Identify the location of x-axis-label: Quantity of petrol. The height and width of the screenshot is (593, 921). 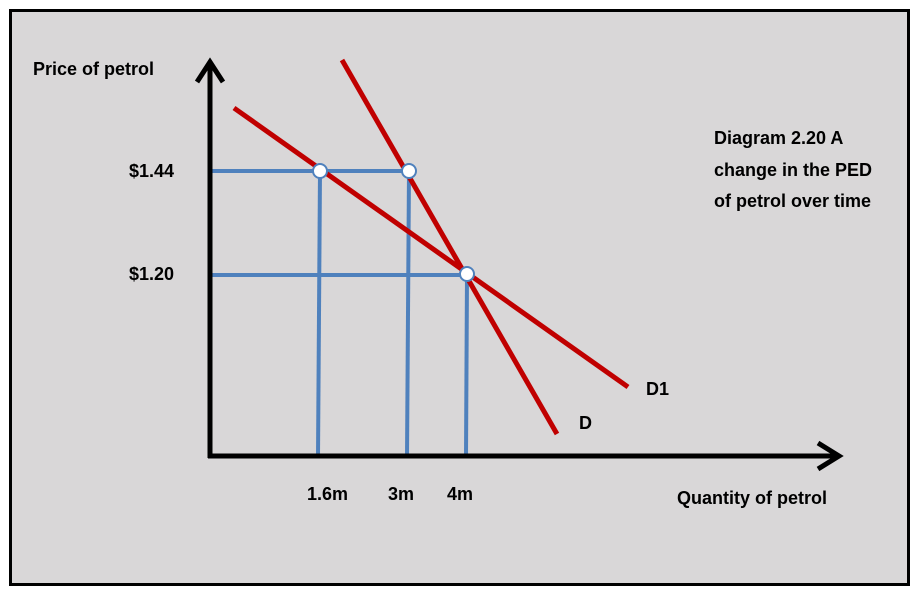
(752, 498).